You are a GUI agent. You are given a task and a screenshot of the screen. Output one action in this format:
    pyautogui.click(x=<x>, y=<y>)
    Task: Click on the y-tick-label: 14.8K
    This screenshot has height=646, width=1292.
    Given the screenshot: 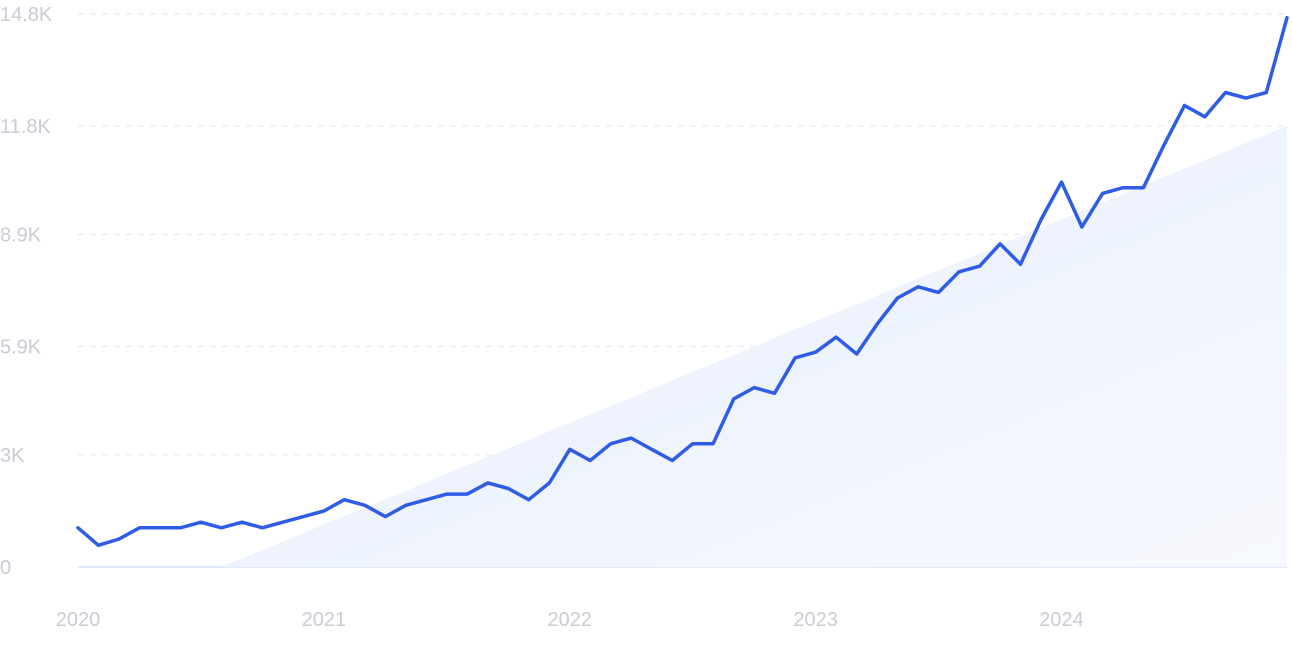 What is the action you would take?
    pyautogui.click(x=26, y=15)
    